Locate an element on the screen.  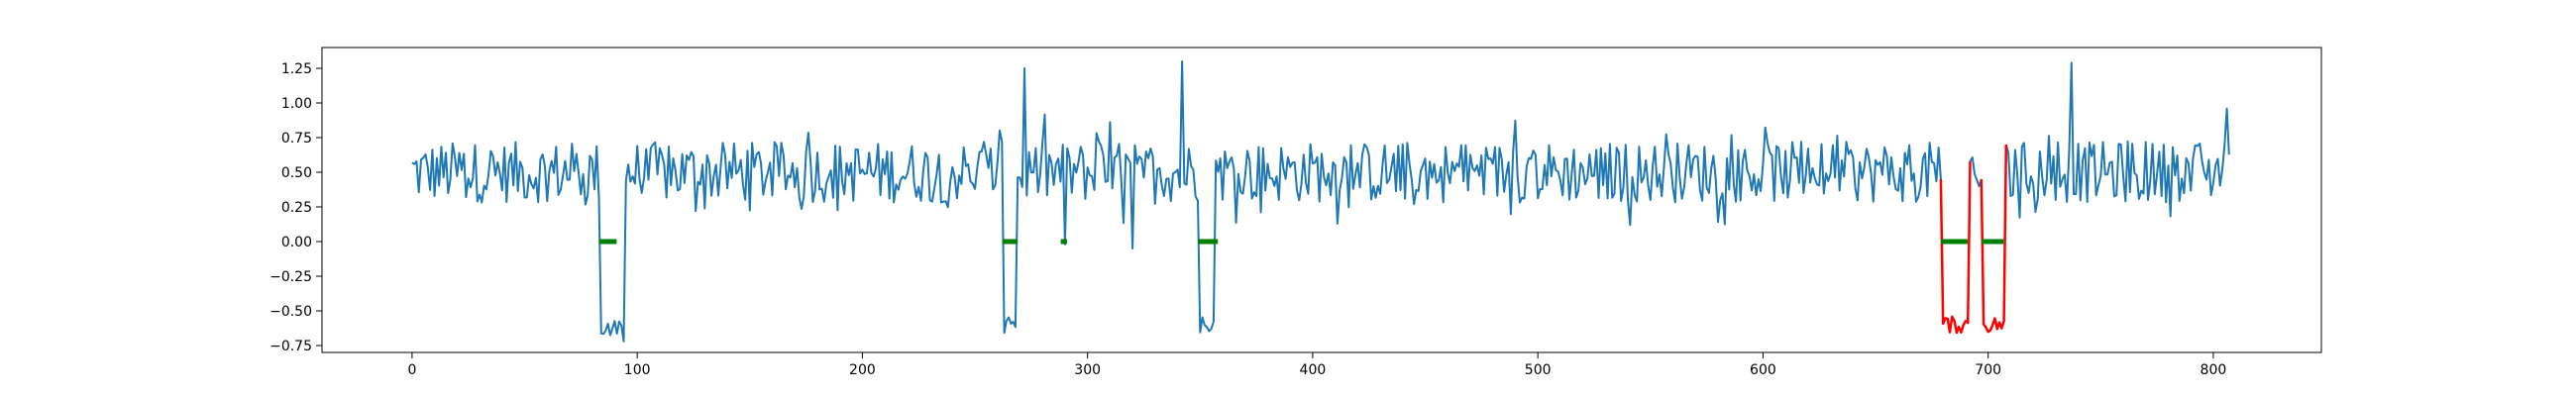
y-tick-label-5: 0.50 is located at coordinates (296, 173).